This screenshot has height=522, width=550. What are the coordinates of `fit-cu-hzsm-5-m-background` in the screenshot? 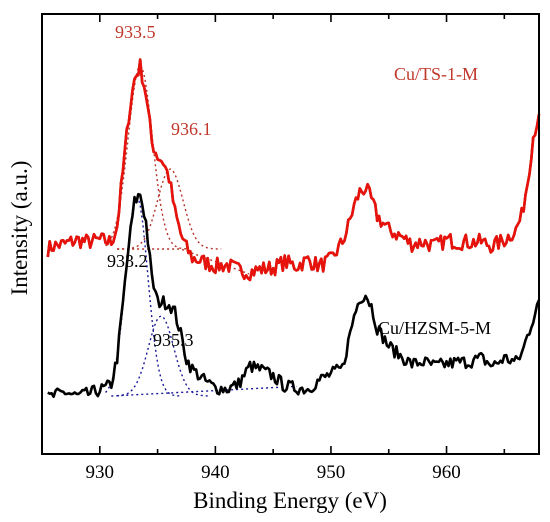 It's located at (204, 391).